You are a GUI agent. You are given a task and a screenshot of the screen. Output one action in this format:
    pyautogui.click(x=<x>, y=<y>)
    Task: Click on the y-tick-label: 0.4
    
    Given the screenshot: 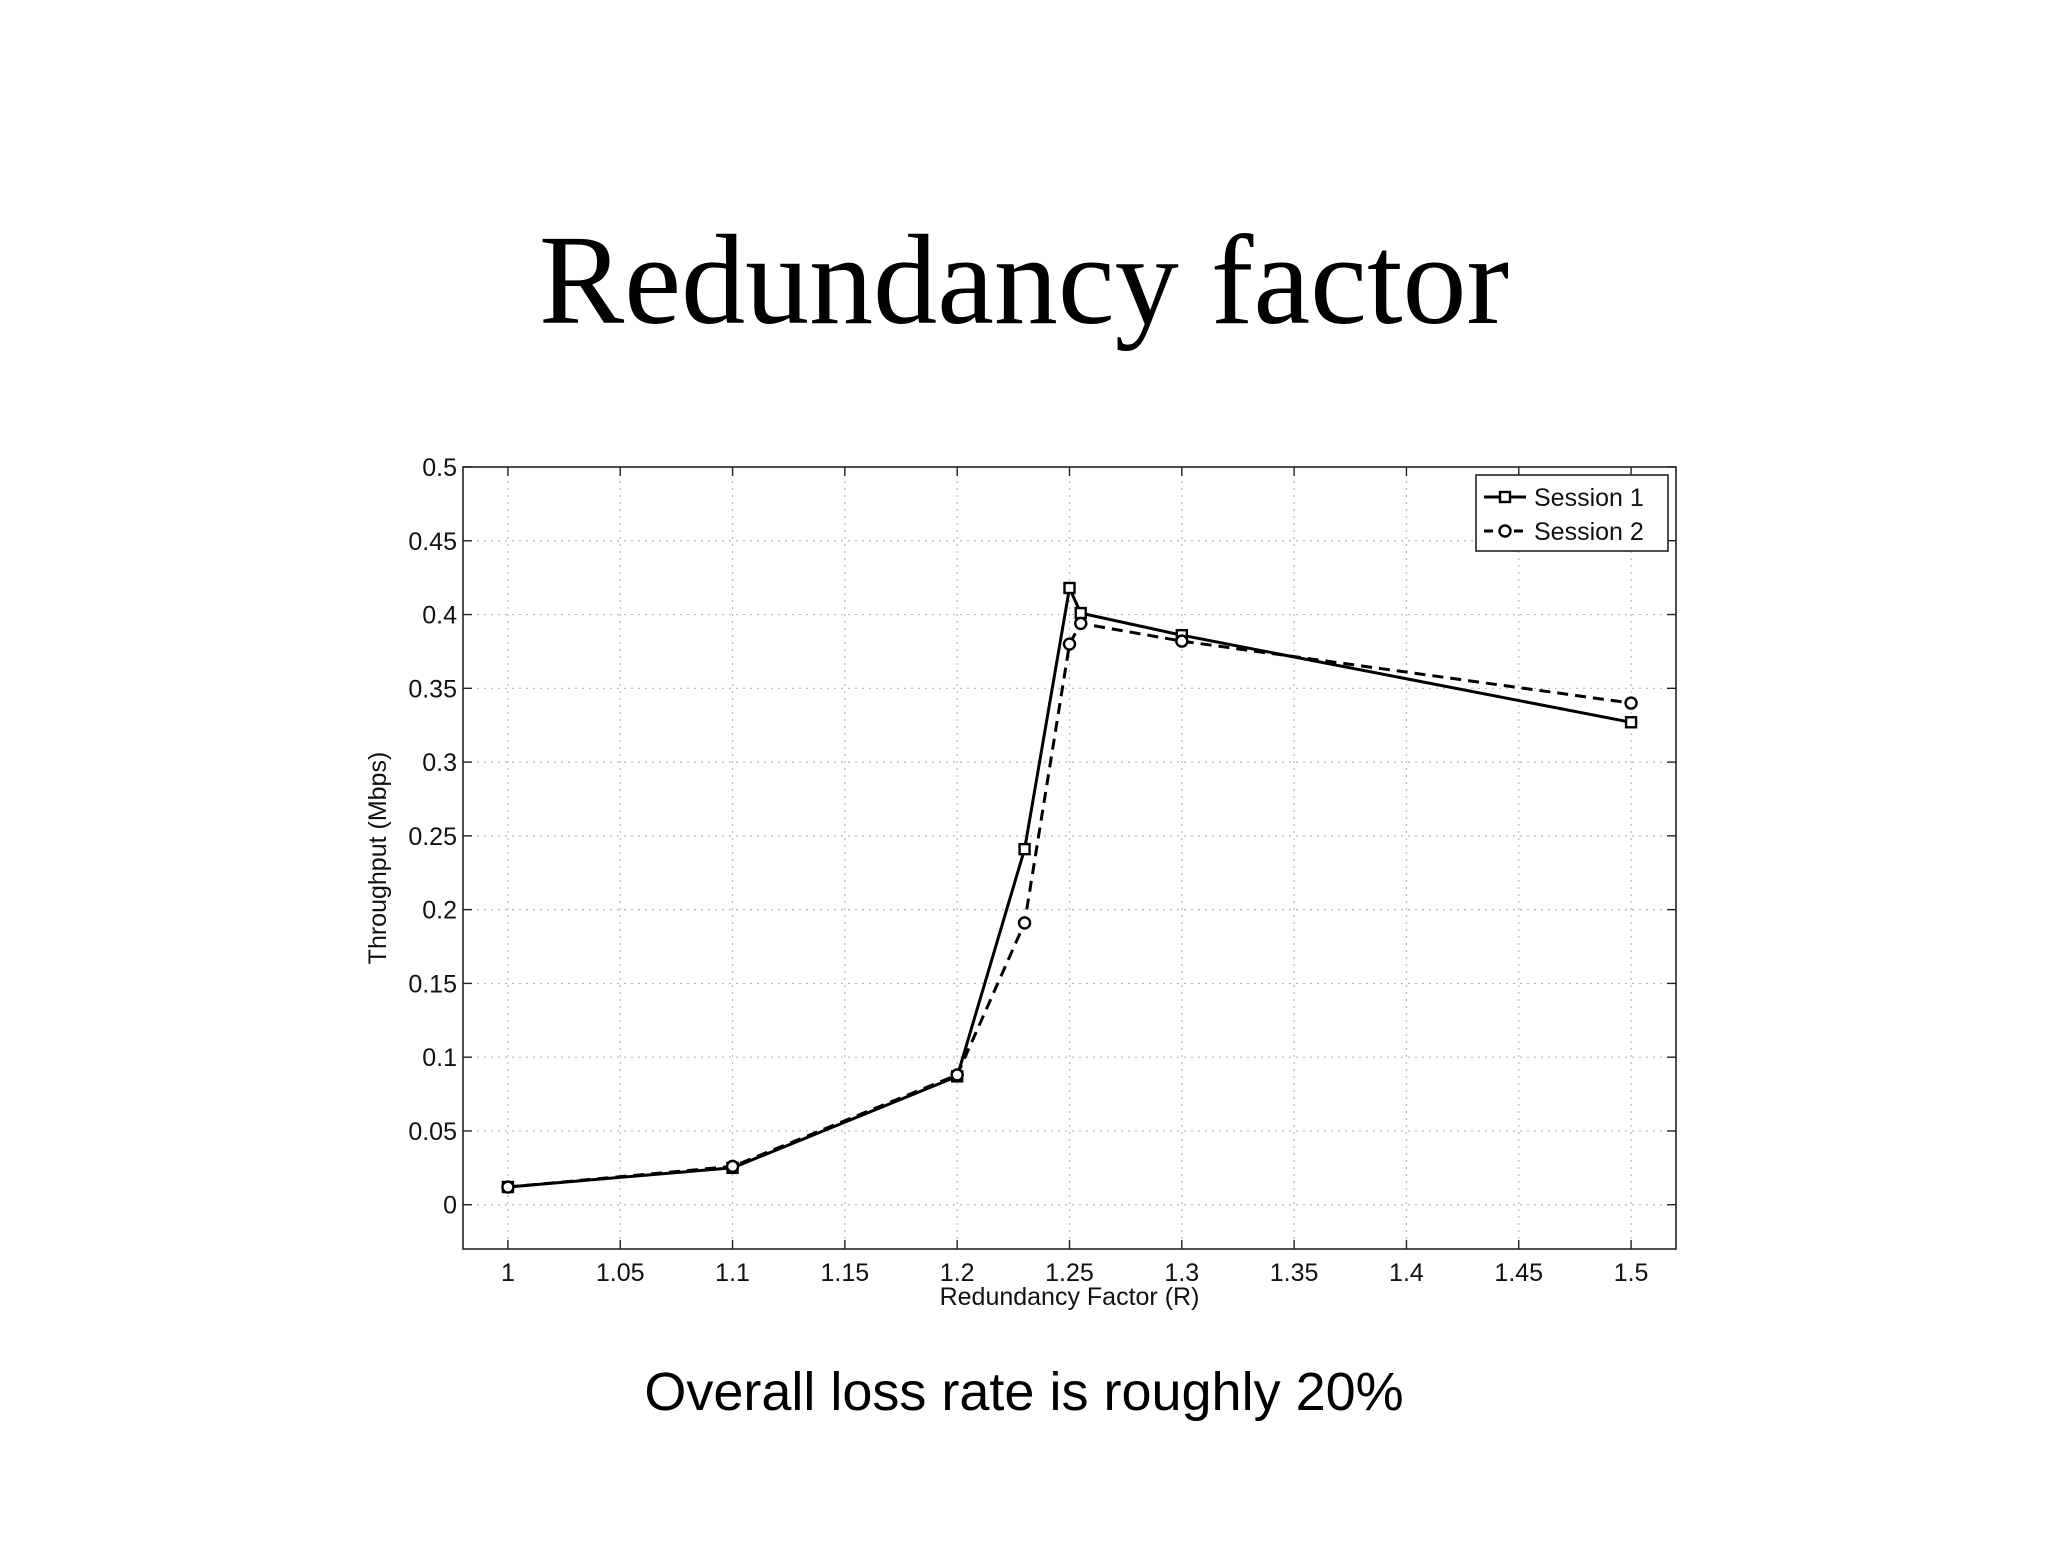 What is the action you would take?
    pyautogui.click(x=439, y=616)
    